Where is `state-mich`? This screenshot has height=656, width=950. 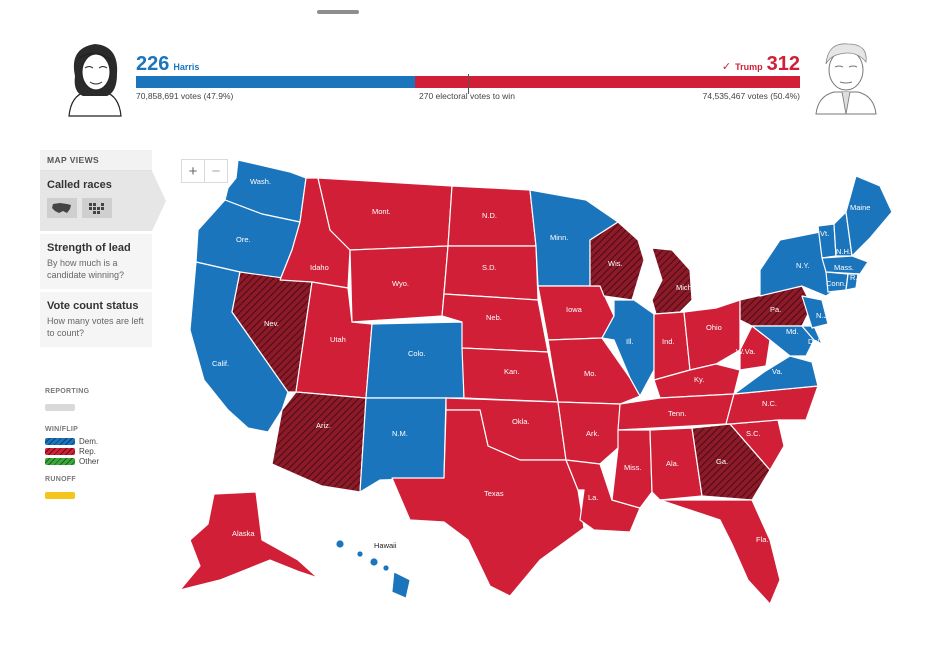 state-mich is located at coordinates (672, 281).